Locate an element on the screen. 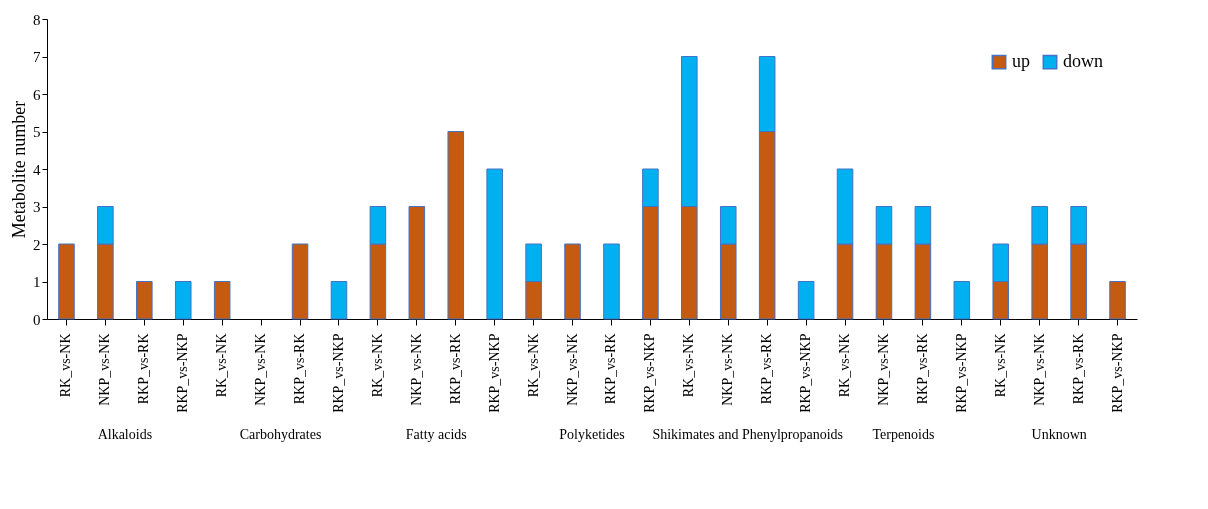 This screenshot has height=509, width=1208. y-tick-label: 2 is located at coordinates (37, 244).